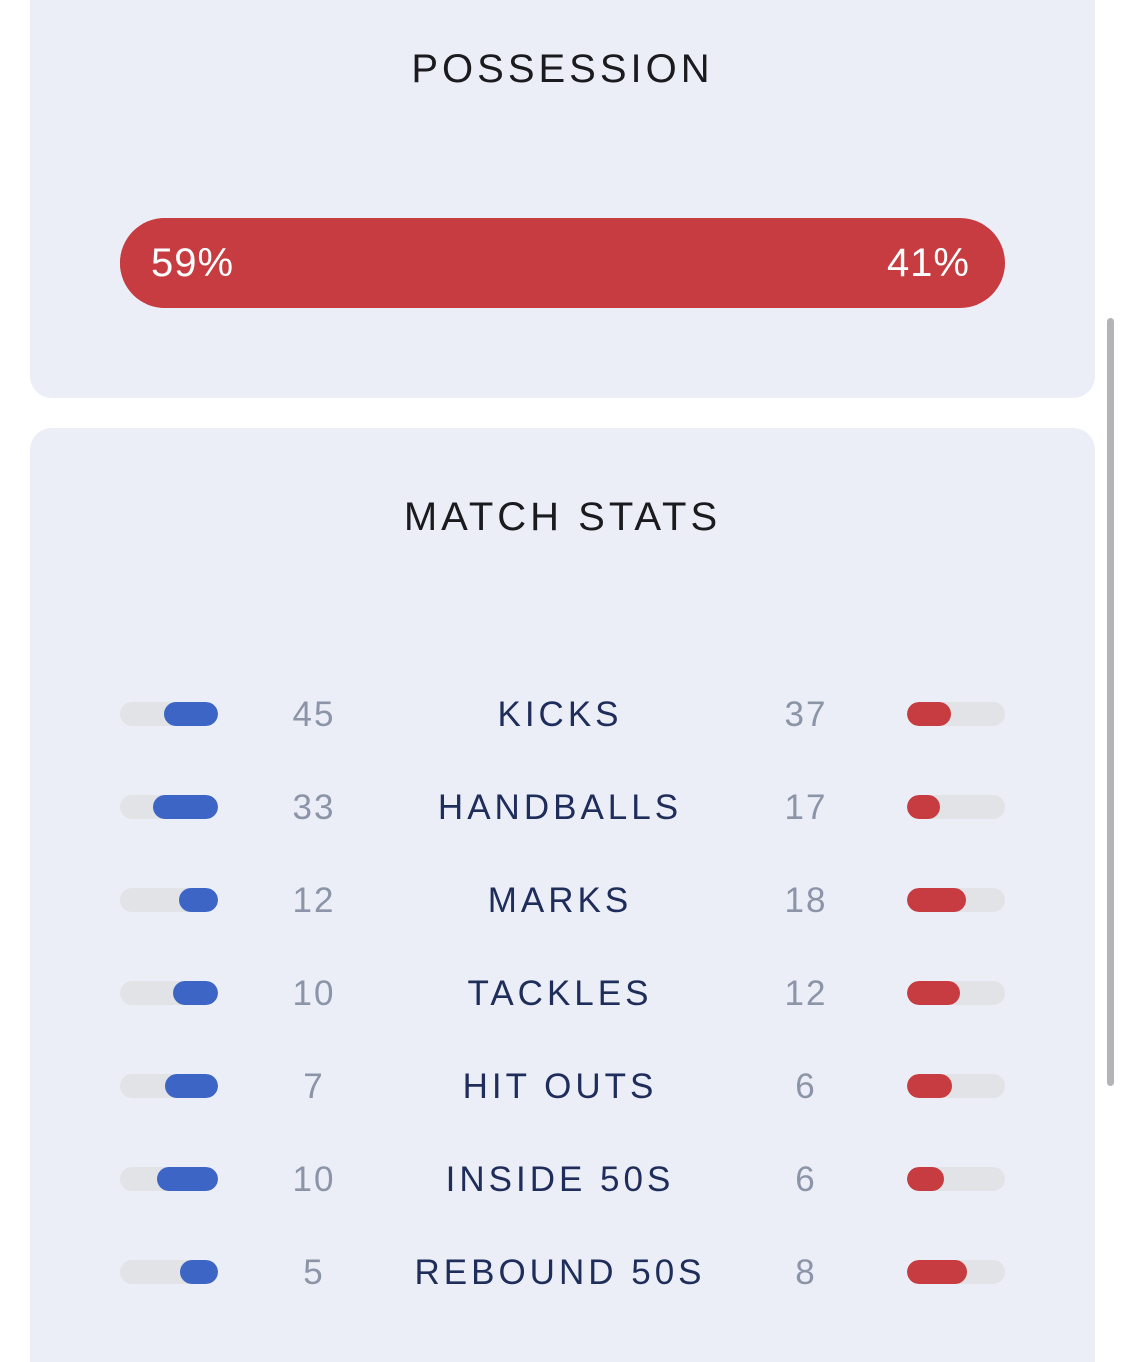  What do you see at coordinates (314, 714) in the screenshot?
I see `home-stat-value: 45` at bounding box center [314, 714].